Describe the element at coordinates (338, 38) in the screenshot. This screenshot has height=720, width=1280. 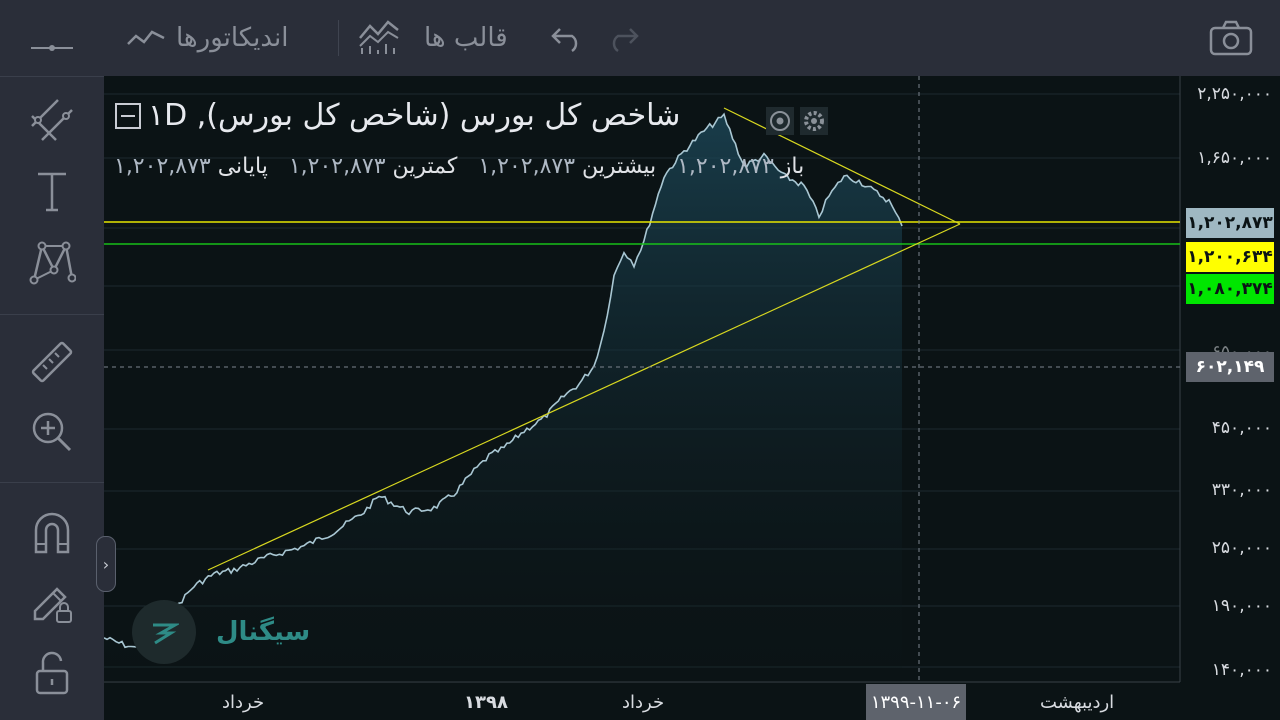
I see `toolbar-divider` at that location.